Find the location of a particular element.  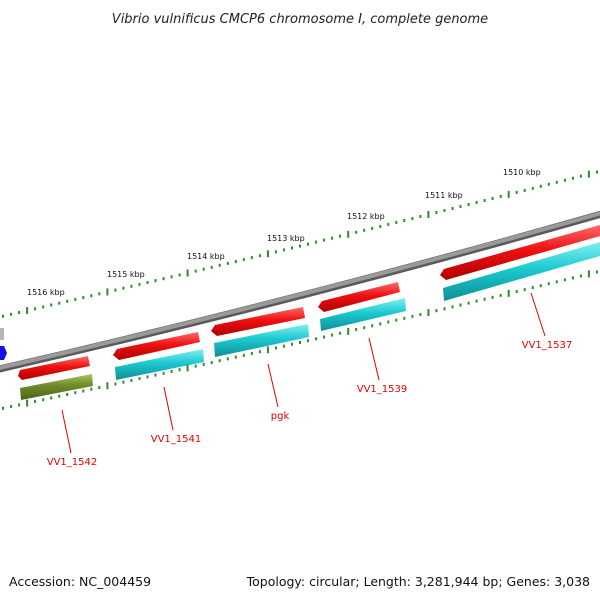

gene-label-vv1-1537: VV1_1537 is located at coordinates (547, 345).